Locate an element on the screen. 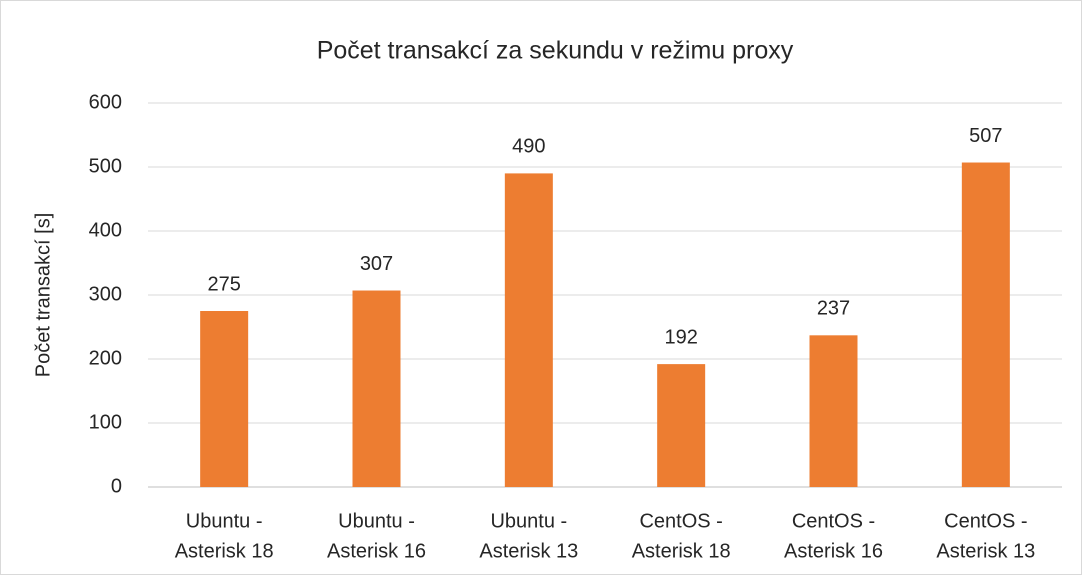 This screenshot has width=1083, height=576. data-label: 507 is located at coordinates (985, 136).